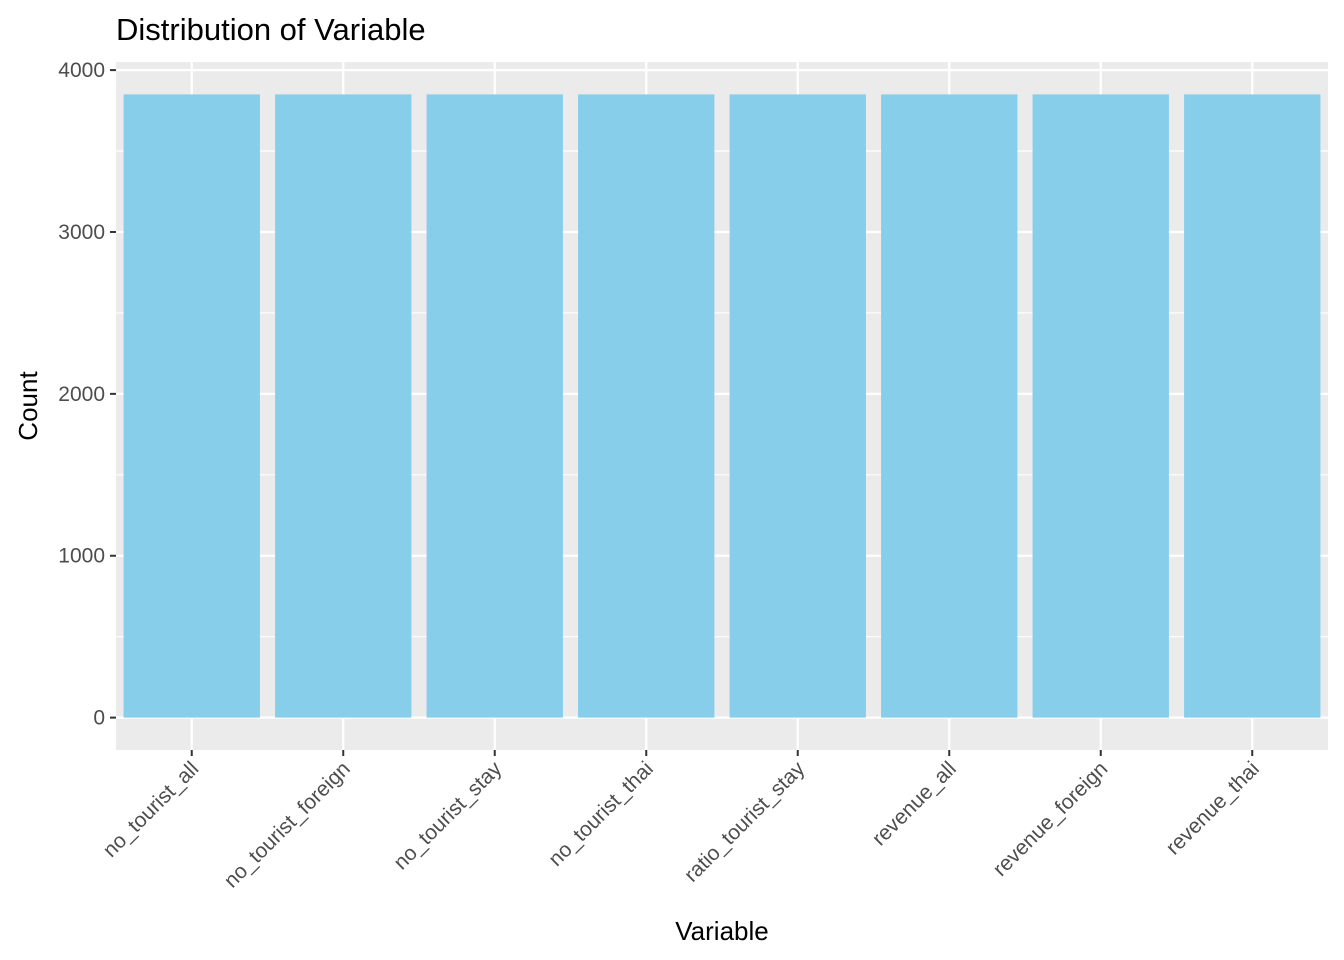 The image size is (1344, 960). I want to click on bar-no_tourist_all, so click(191, 406).